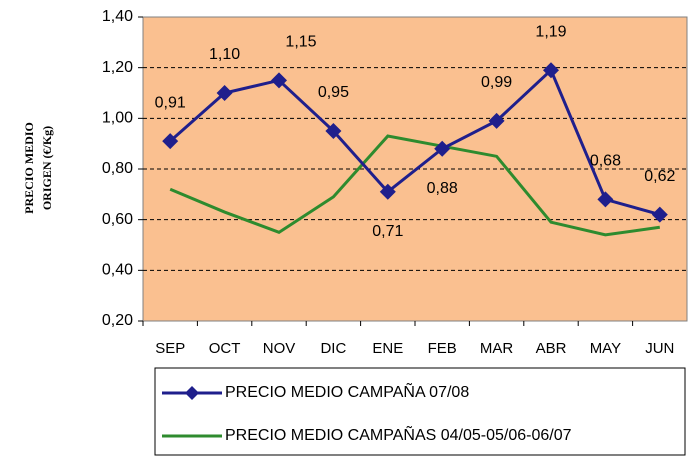  Describe the element at coordinates (496, 82) in the screenshot. I see `data-label: 0,99` at that location.